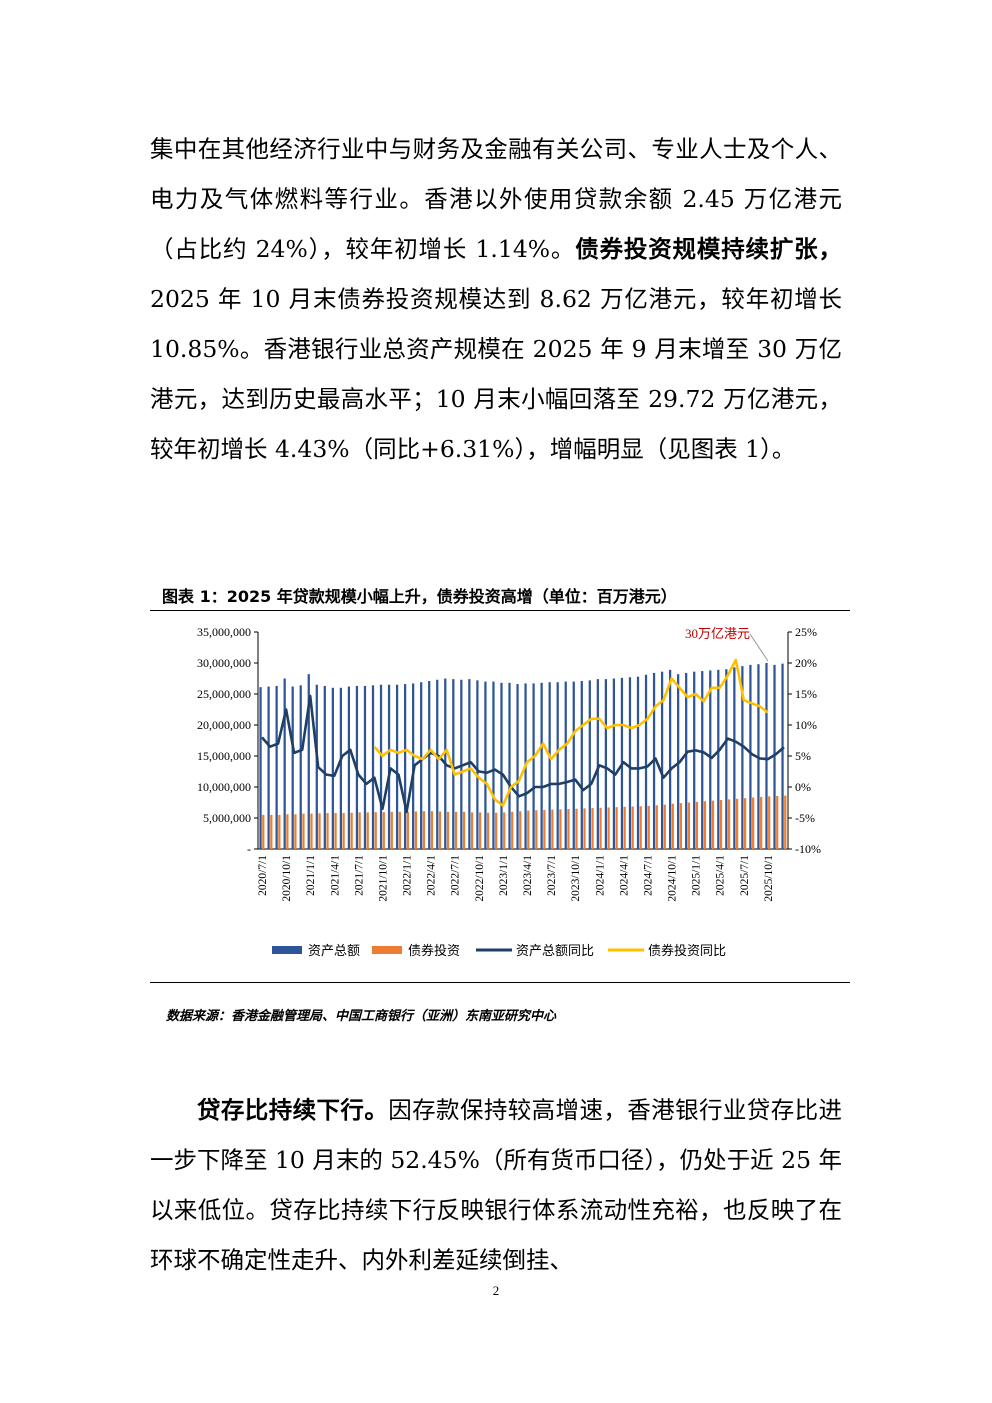 The width and height of the screenshot is (992, 1403). Describe the element at coordinates (334, 950) in the screenshot. I see `legend-label: 资产总额` at that location.